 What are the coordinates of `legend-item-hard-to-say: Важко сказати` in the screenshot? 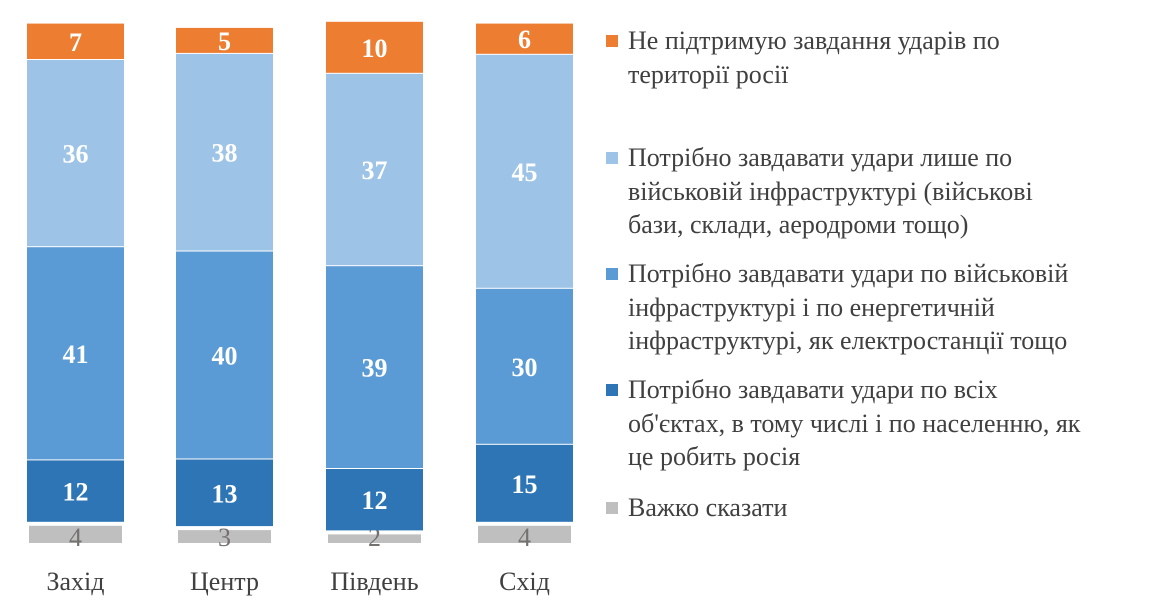 It's located at (696, 508).